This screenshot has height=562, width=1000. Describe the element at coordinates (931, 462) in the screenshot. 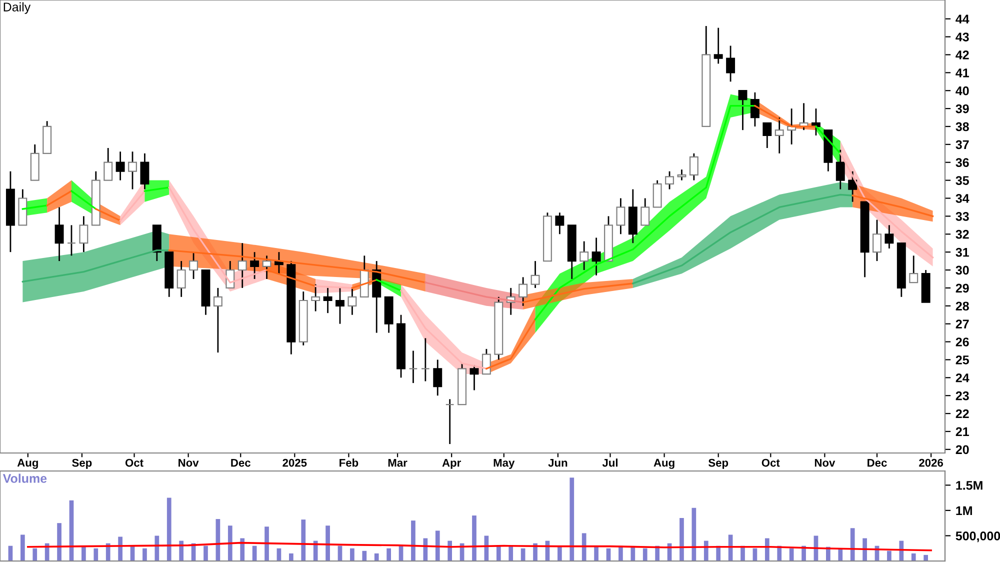

I see `x-tick-label: 2026` at that location.